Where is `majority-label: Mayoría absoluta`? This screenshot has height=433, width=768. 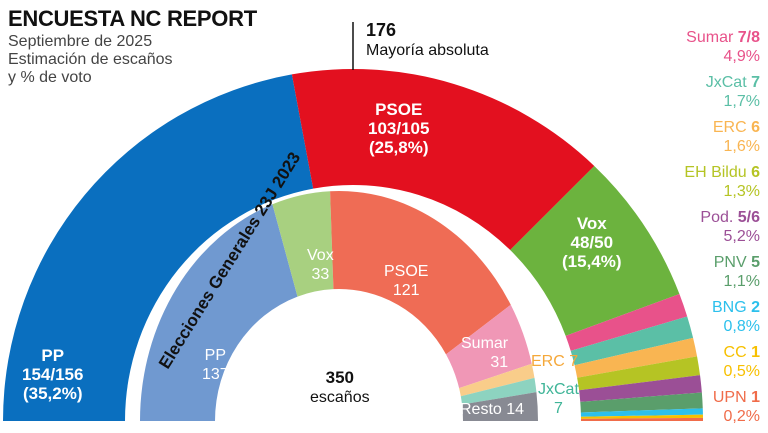
majority-label: Mayoría absoluta is located at coordinates (427, 50).